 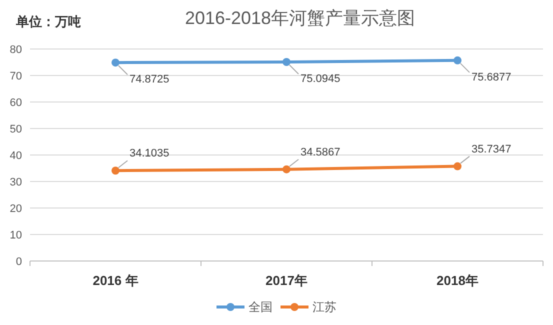 What do you see at coordinates (492, 77) in the screenshot?
I see `data-label: 75.6877` at bounding box center [492, 77].